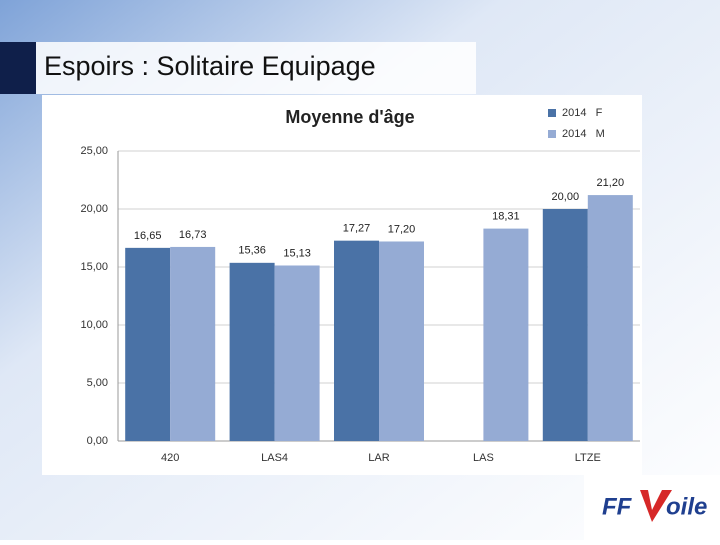  Describe the element at coordinates (97, 383) in the screenshot. I see `y-tick-label: 5,00` at that location.